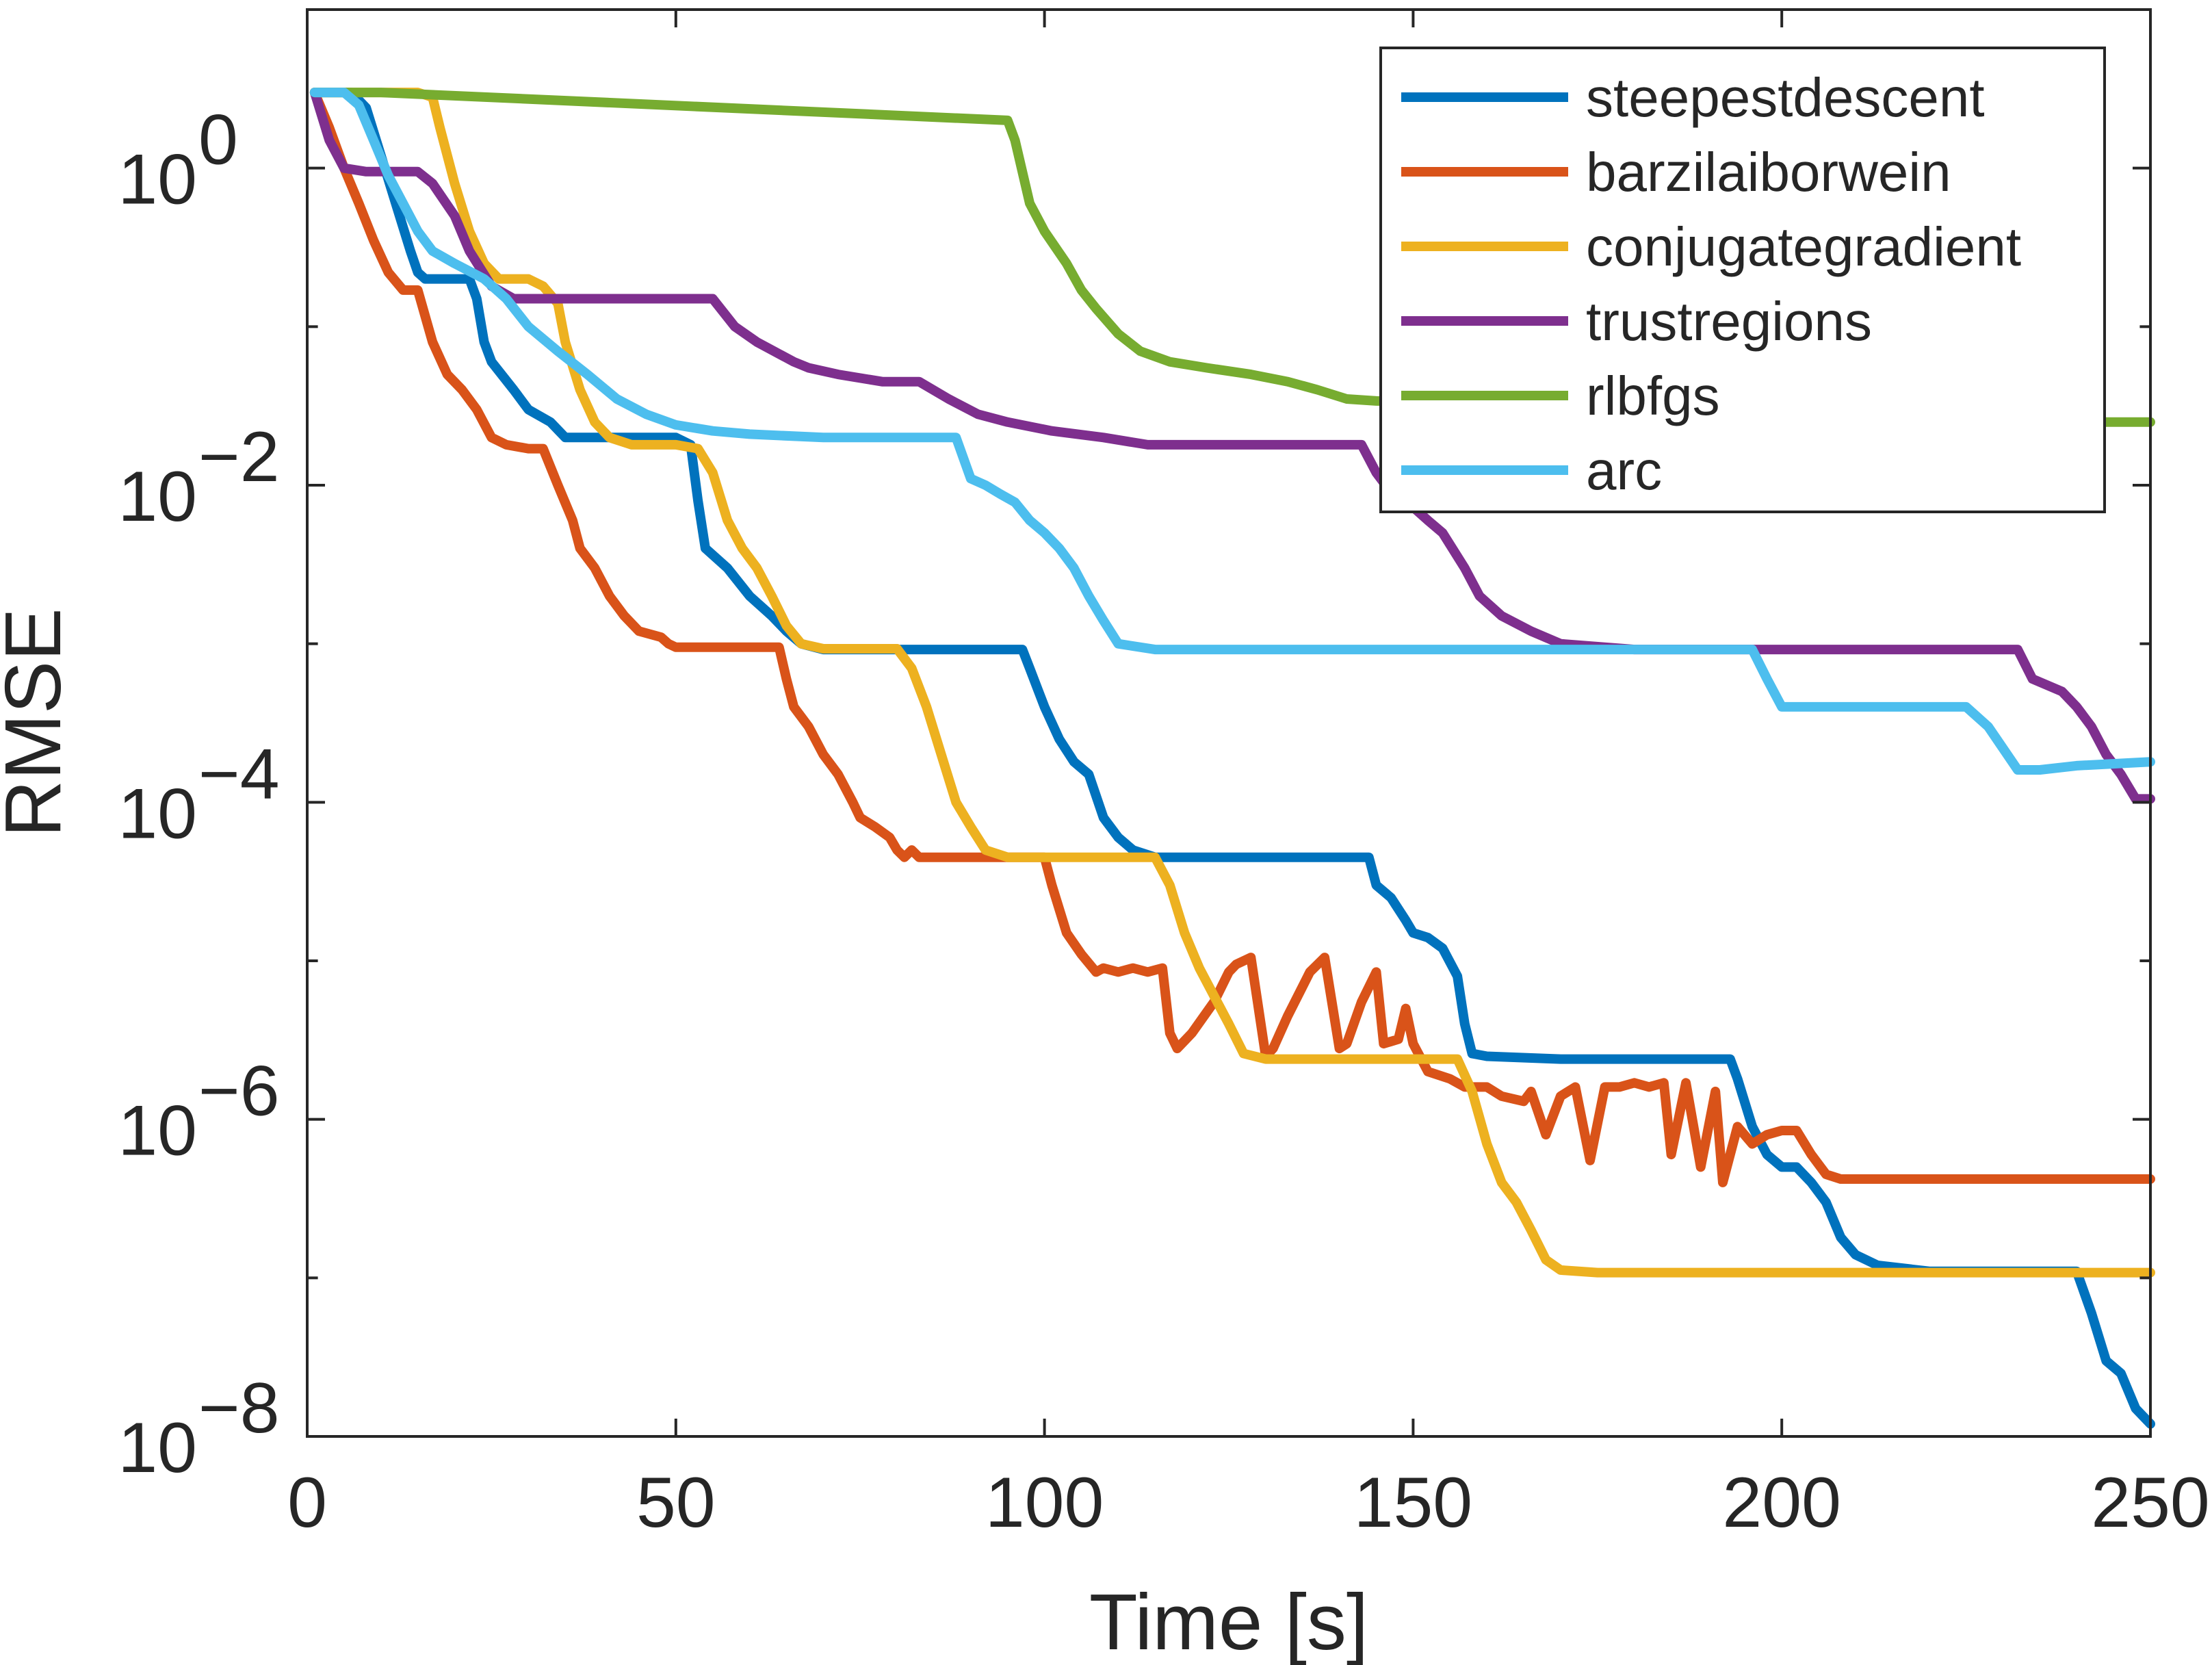 Image resolution: width=2212 pixels, height=1665 pixels. Describe the element at coordinates (239, 1408) in the screenshot. I see `y-tick-label-exponent: −8` at that location.